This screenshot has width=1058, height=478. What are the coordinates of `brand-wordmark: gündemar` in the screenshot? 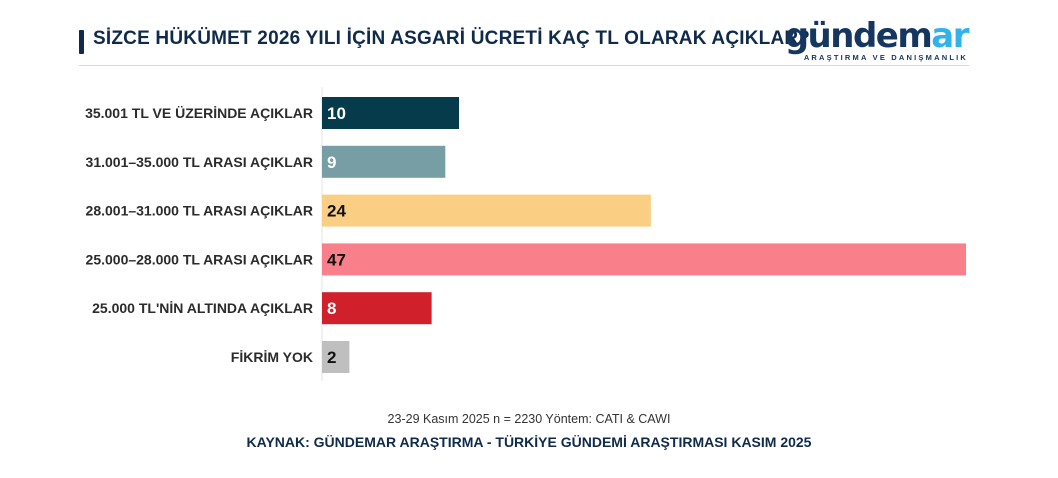 It's located at (877, 36).